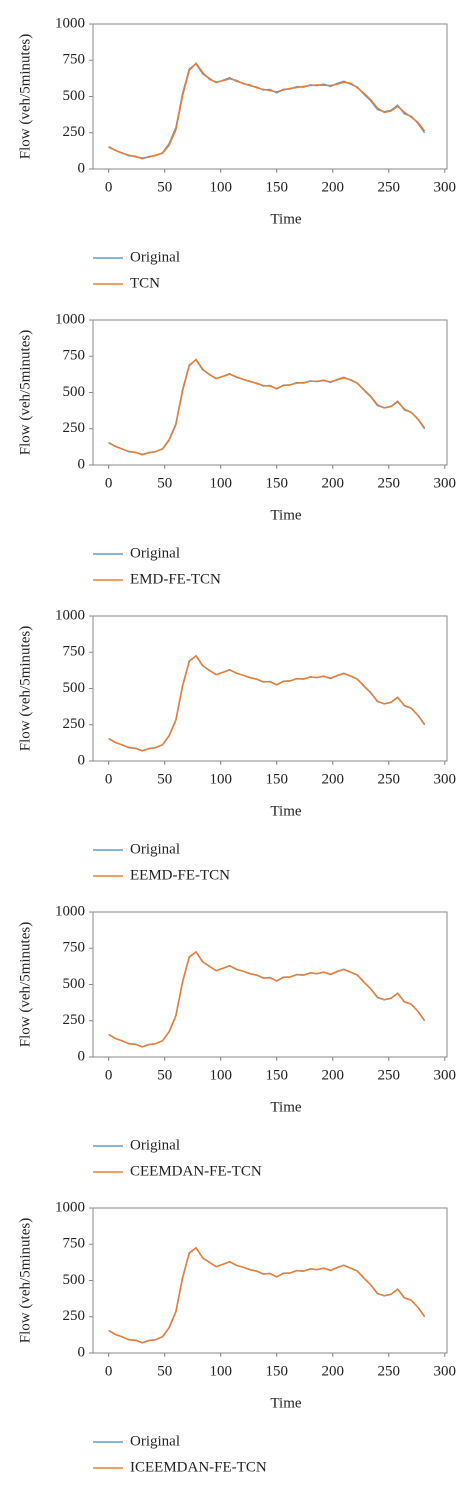  Describe the element at coordinates (175, 579) in the screenshot. I see `legend-label: EMD-FE-TCN` at that location.